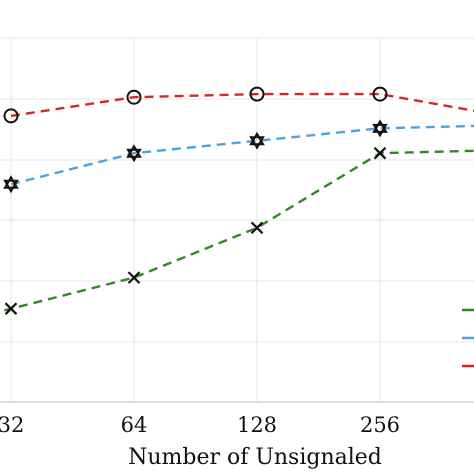 The image size is (474, 474). What do you see at coordinates (200, 425) in the screenshot?
I see `x-tick-labels: 32 64 128 256` at bounding box center [200, 425].